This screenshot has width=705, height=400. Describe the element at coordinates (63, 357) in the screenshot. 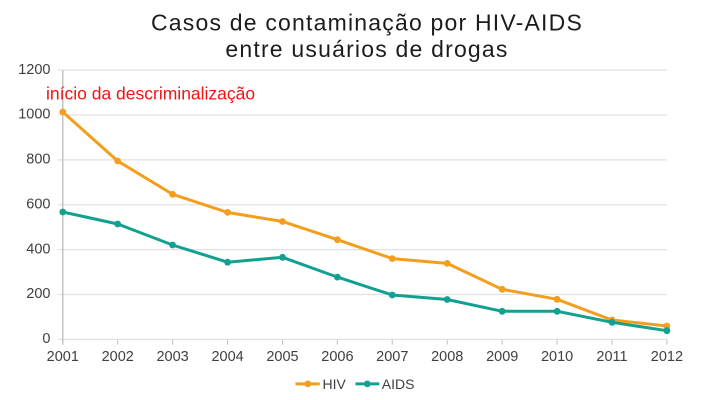

I see `svg-text: 2001` at that location.